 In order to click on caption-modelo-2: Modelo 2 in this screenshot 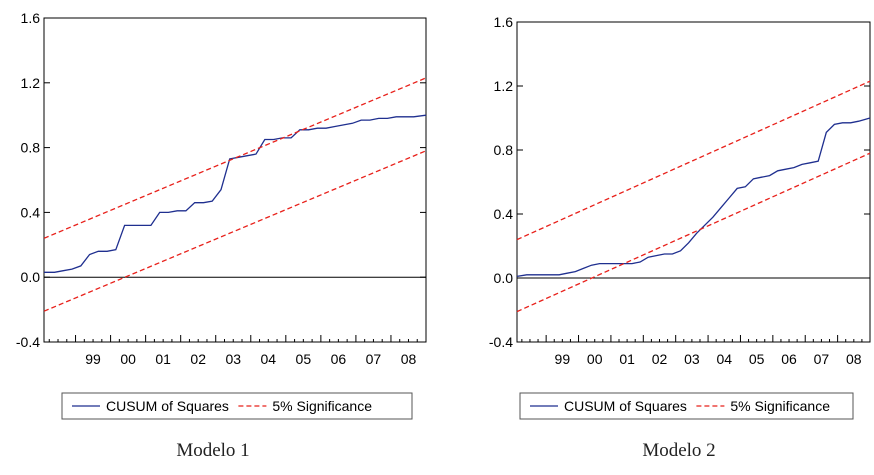, I will do `click(679, 450)`.